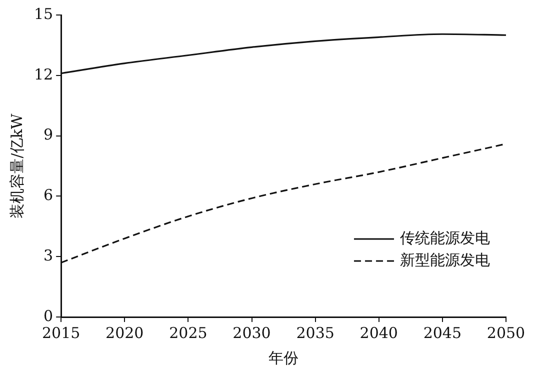  I want to click on y-tick-label: 6, so click(49, 195).